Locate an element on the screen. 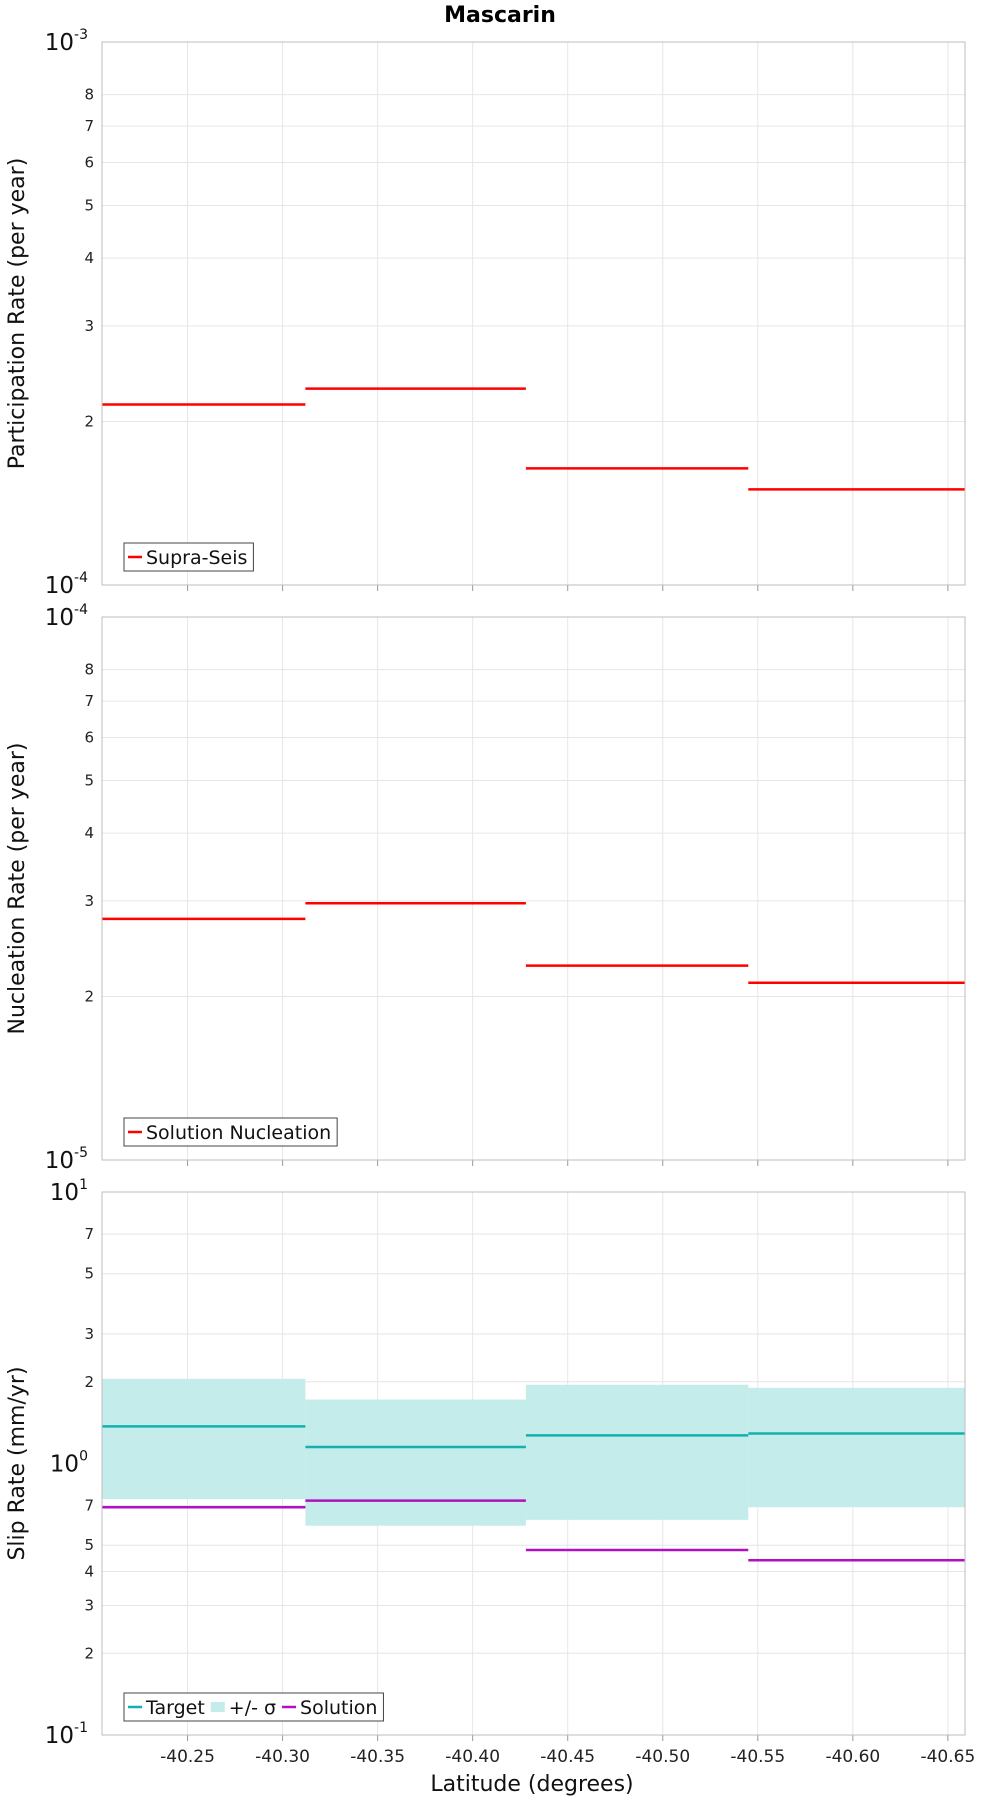  y-major-tick-label: 10⁻³ is located at coordinates (66, 41).